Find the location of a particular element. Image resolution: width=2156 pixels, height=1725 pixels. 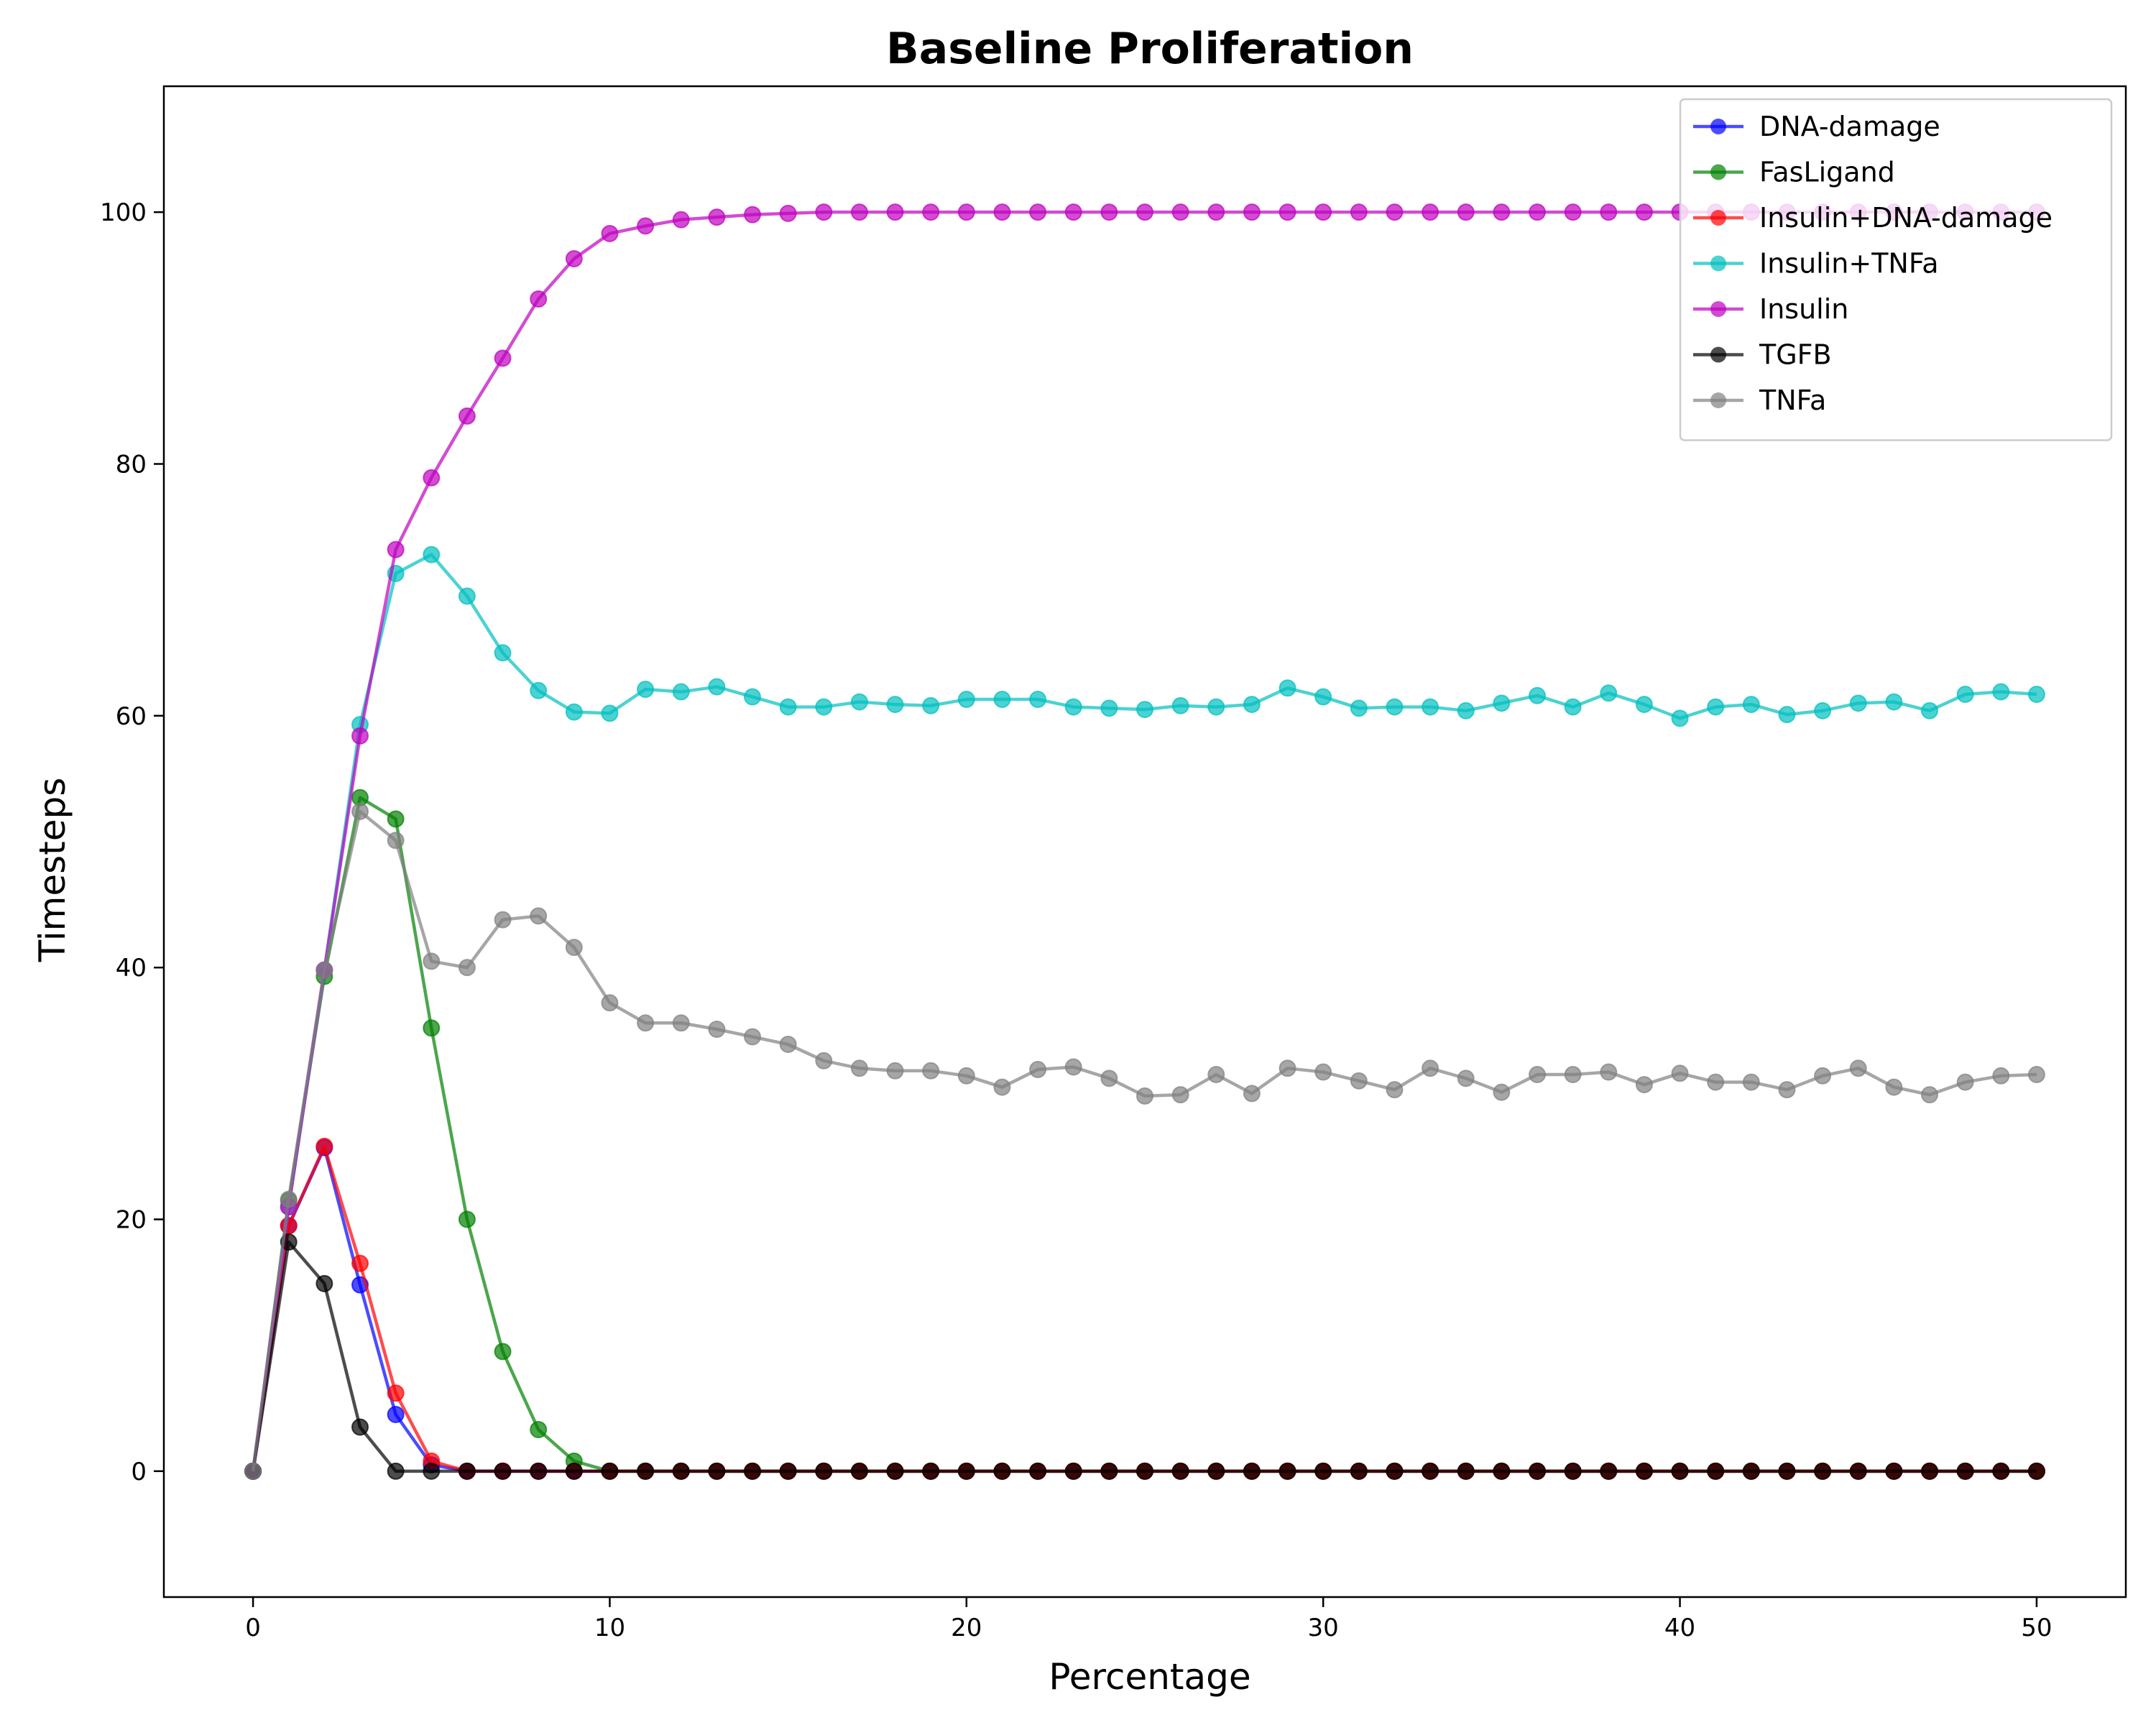

y-tick-label: 60 is located at coordinates (131, 716).